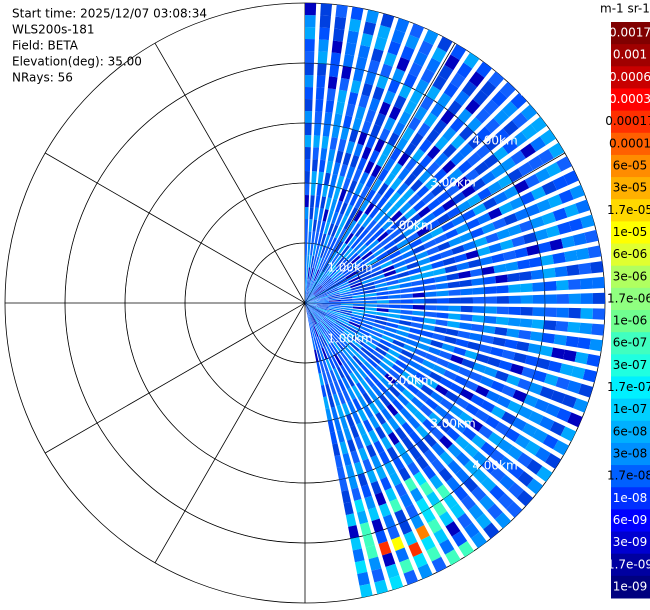 This screenshot has width=650, height=610. What do you see at coordinates (629, 99) in the screenshot?
I see `colorbar-label: 0.0003` at bounding box center [629, 99].